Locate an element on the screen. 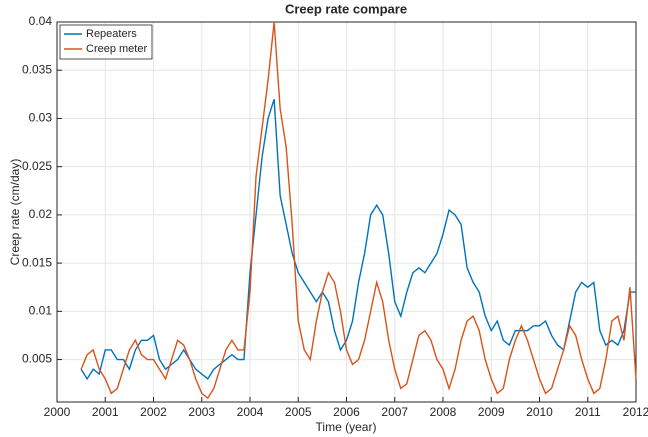 This screenshot has height=437, width=648. y-tick-label: 0.03 is located at coordinates (41, 118).